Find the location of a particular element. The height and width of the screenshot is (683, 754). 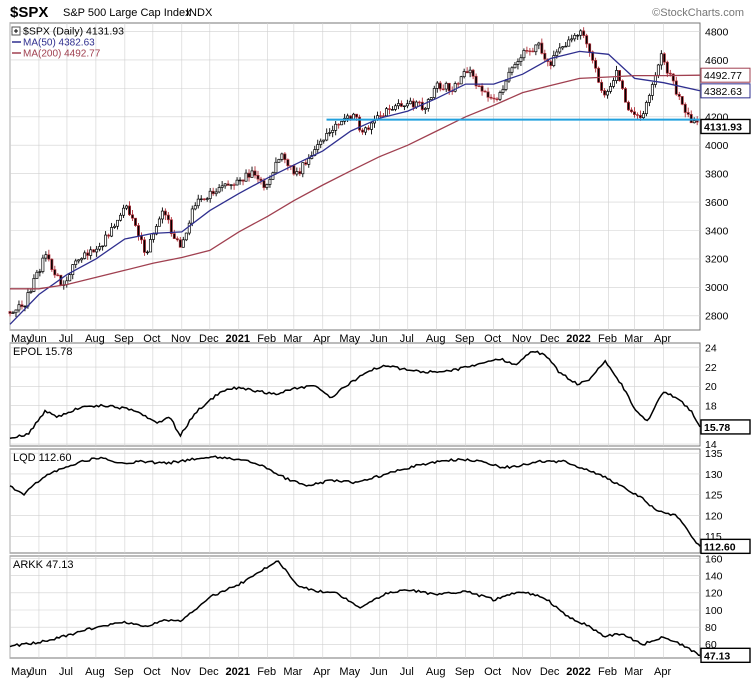

x-tick-label-bottom: Oct is located at coordinates (492, 672).